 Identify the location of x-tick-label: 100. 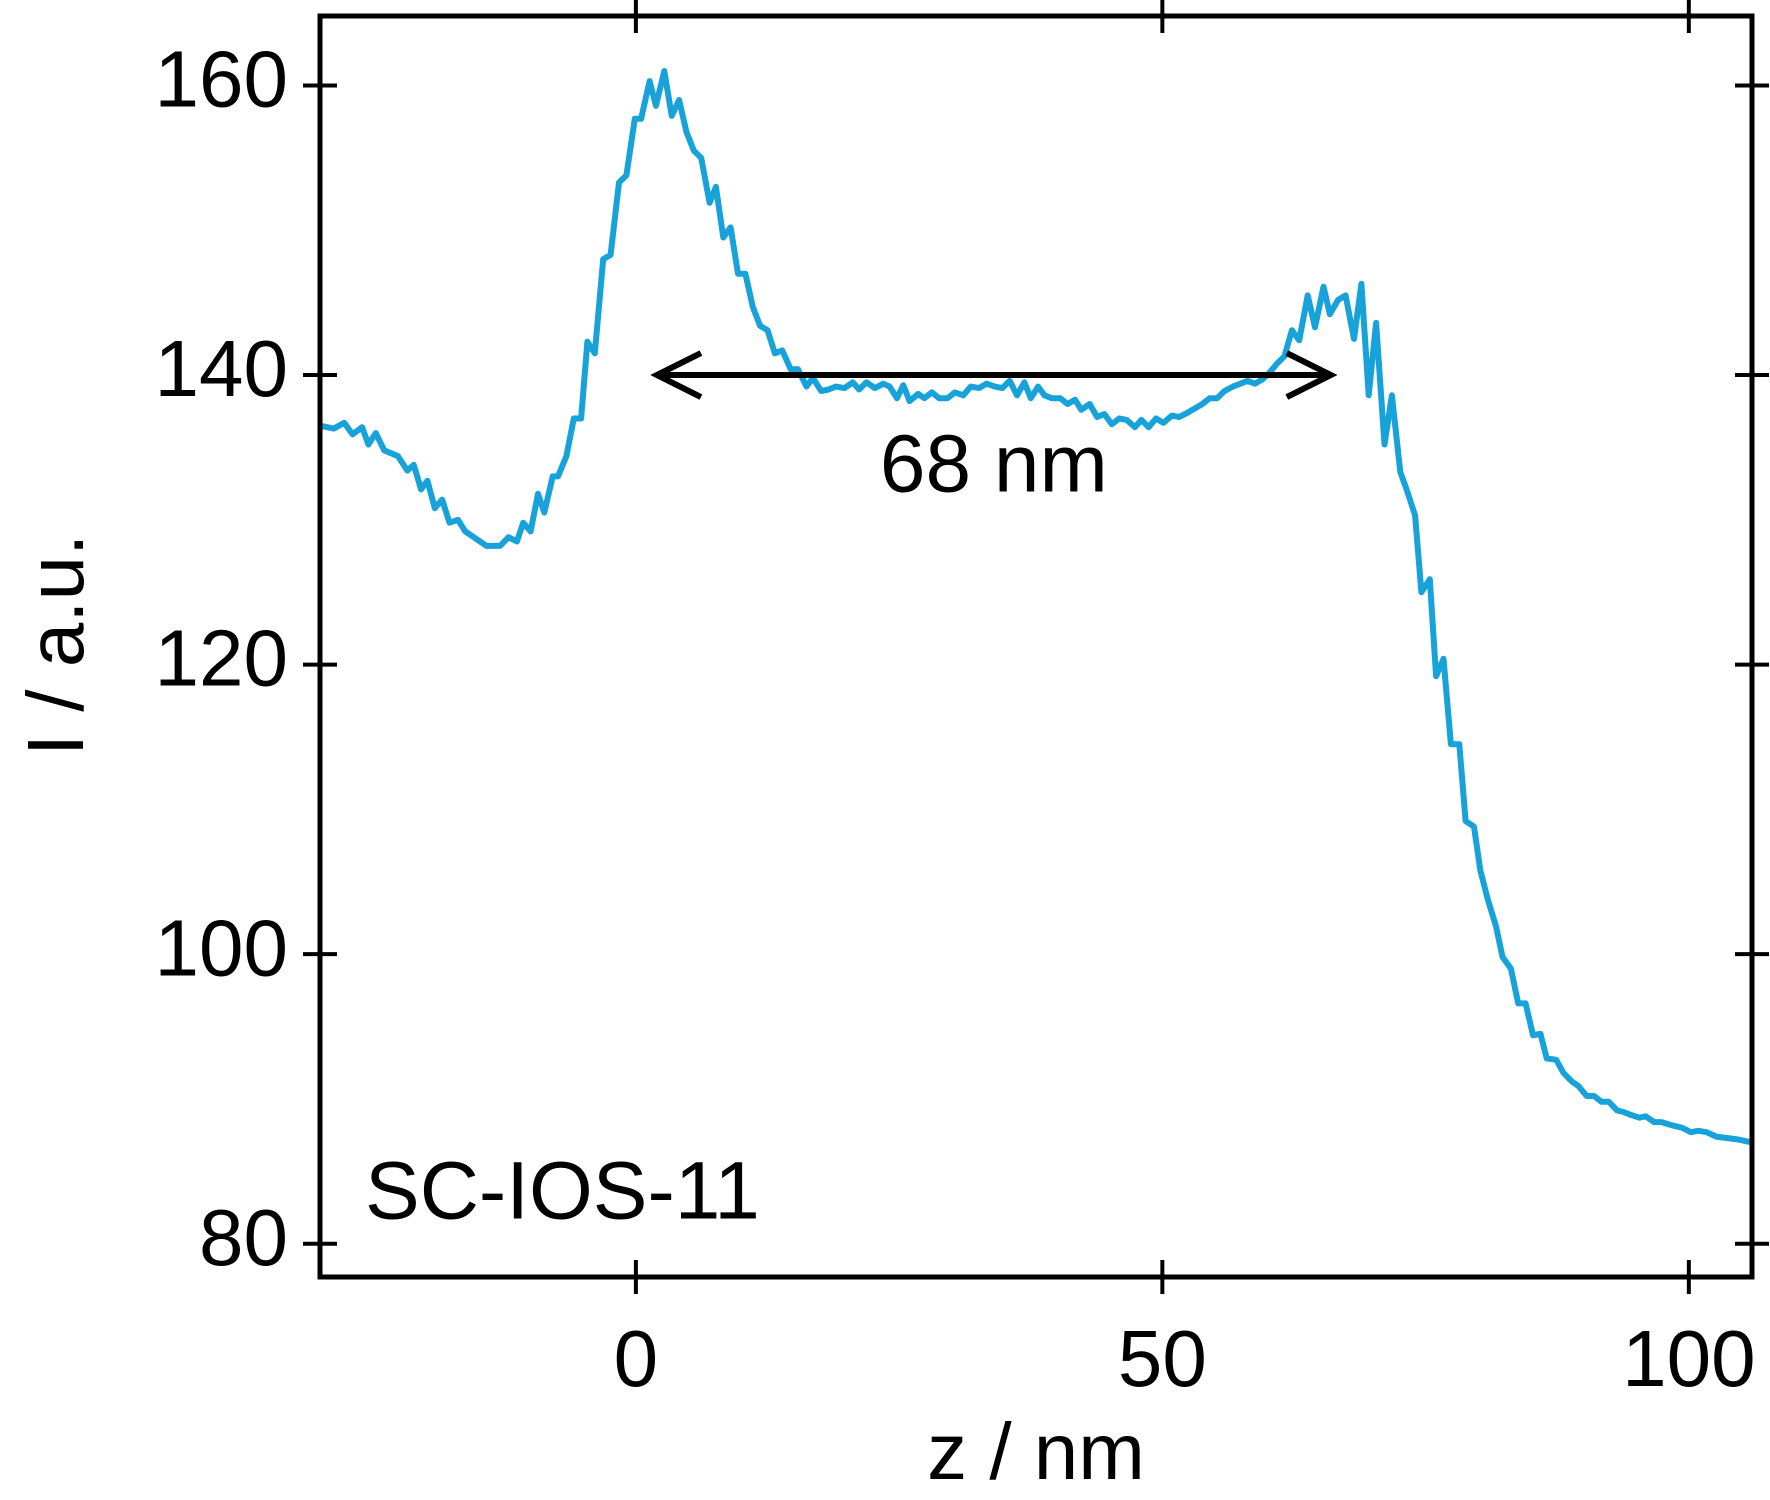
(1688, 1358).